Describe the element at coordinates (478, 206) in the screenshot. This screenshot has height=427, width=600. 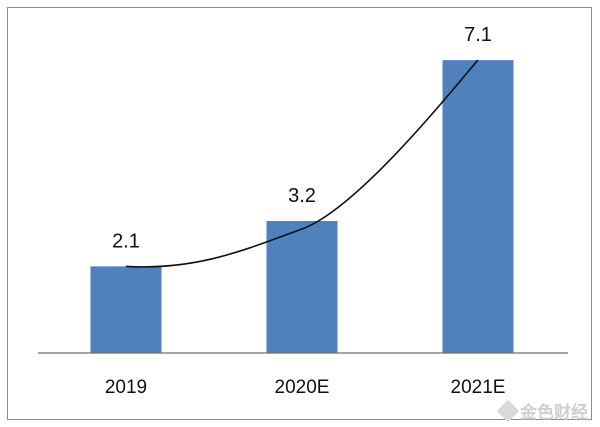
I see `bar-2021e` at that location.